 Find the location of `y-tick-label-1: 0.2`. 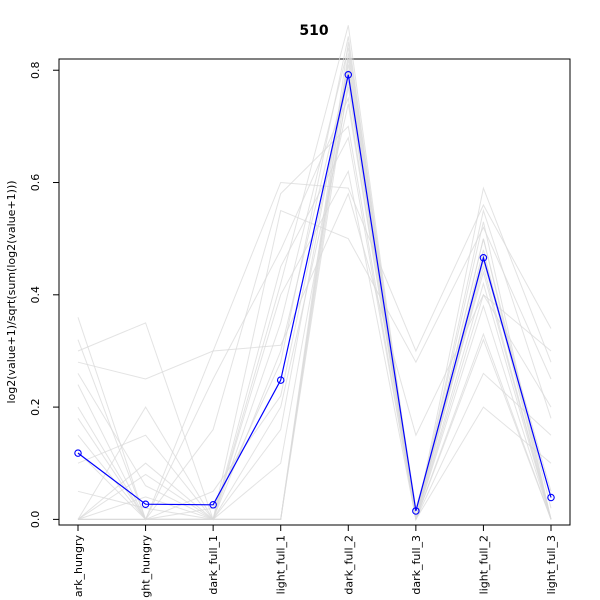

y-tick-label-1: 0.2 is located at coordinates (35, 407).